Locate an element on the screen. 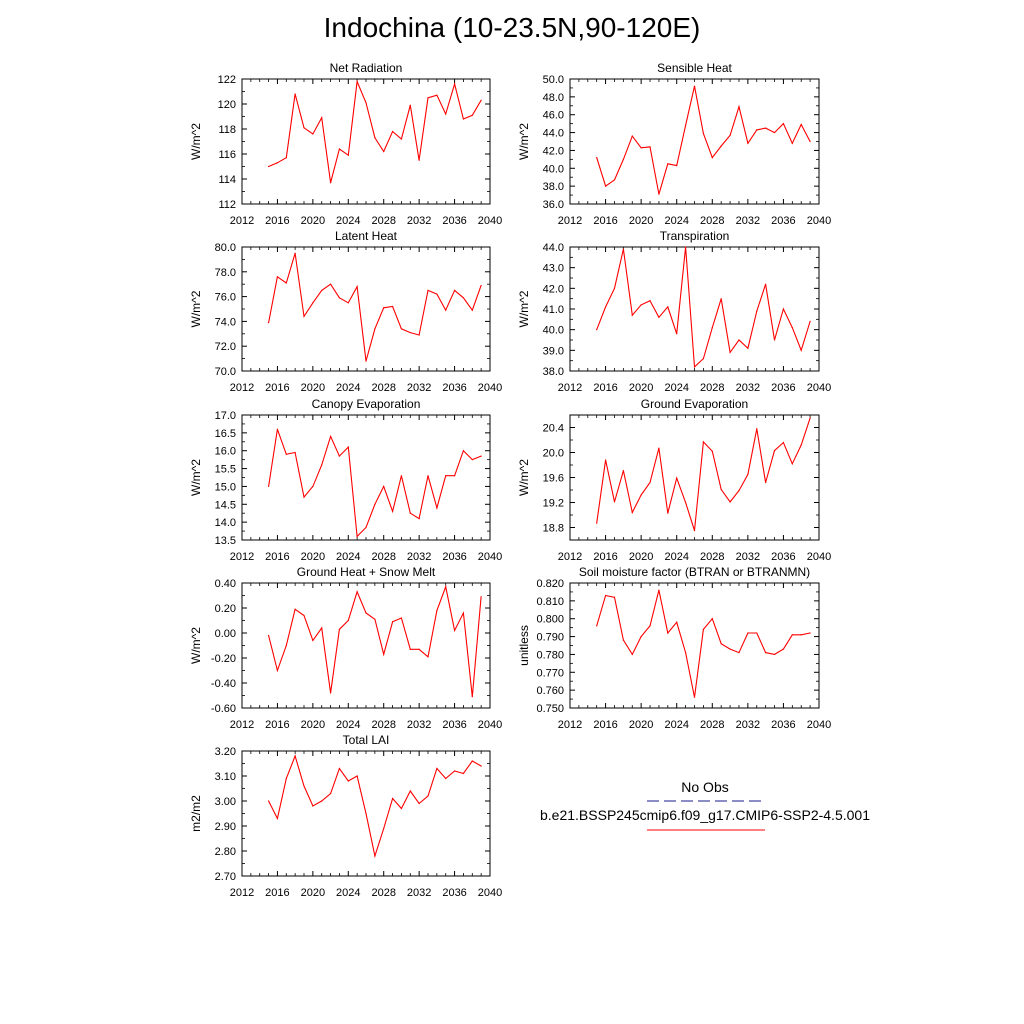  y-axis-label: m2/m2 is located at coordinates (196, 813).